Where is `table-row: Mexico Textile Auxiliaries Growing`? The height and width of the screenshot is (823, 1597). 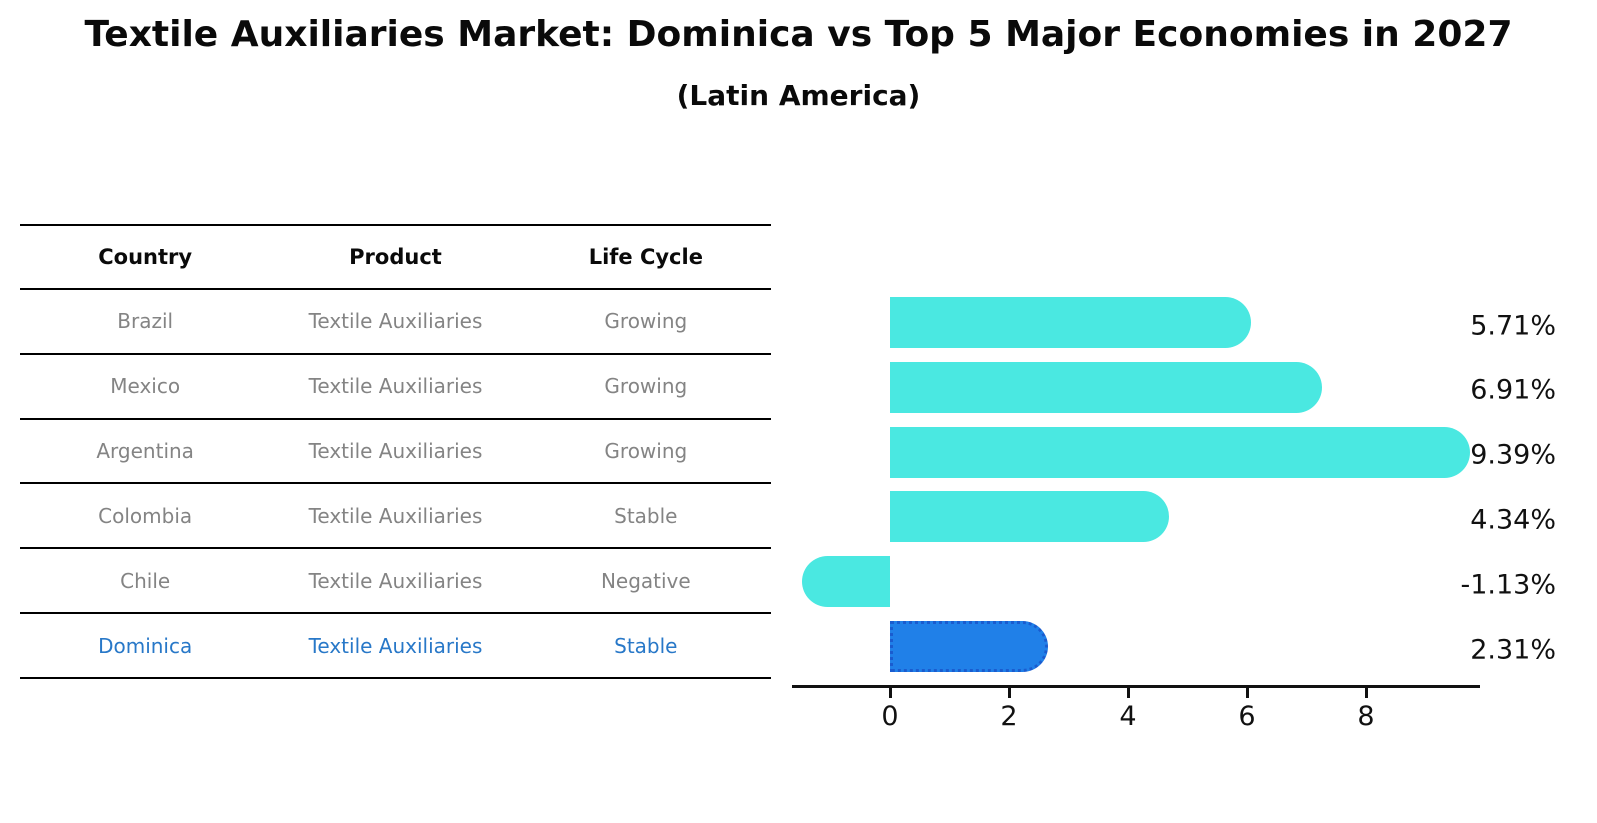
table-row: Mexico Textile Auxiliaries Growing is located at coordinates (395, 387).